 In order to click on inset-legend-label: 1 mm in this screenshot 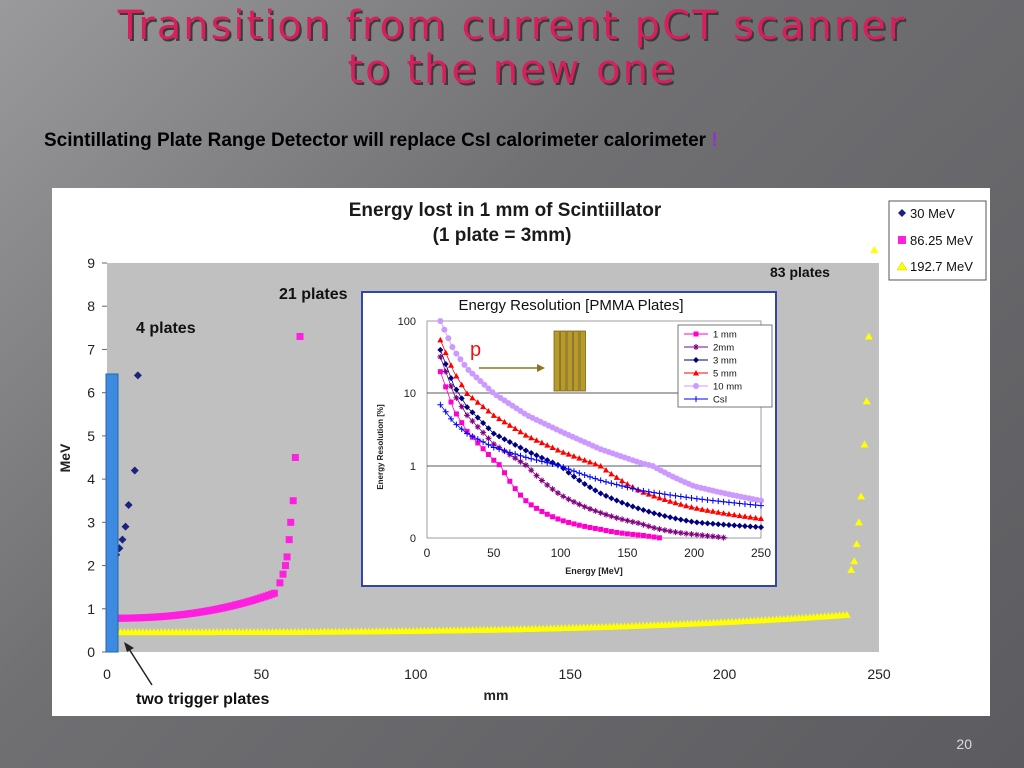, I will do `click(725, 335)`.